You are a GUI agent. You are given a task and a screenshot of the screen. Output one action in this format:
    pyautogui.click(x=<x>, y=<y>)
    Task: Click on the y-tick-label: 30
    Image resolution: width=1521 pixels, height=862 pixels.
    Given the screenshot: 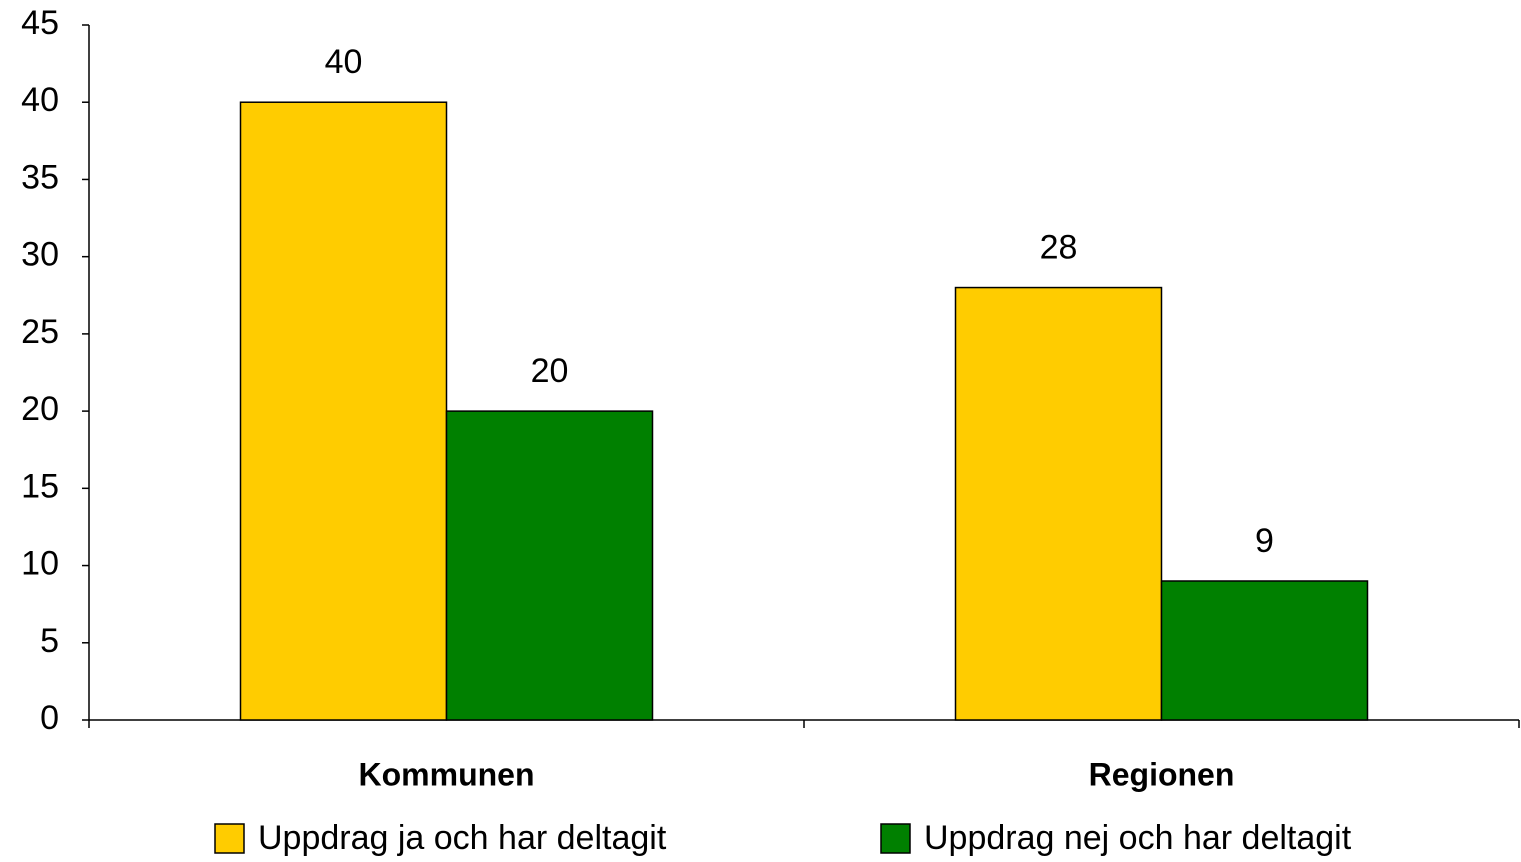 What is the action you would take?
    pyautogui.click(x=40, y=255)
    